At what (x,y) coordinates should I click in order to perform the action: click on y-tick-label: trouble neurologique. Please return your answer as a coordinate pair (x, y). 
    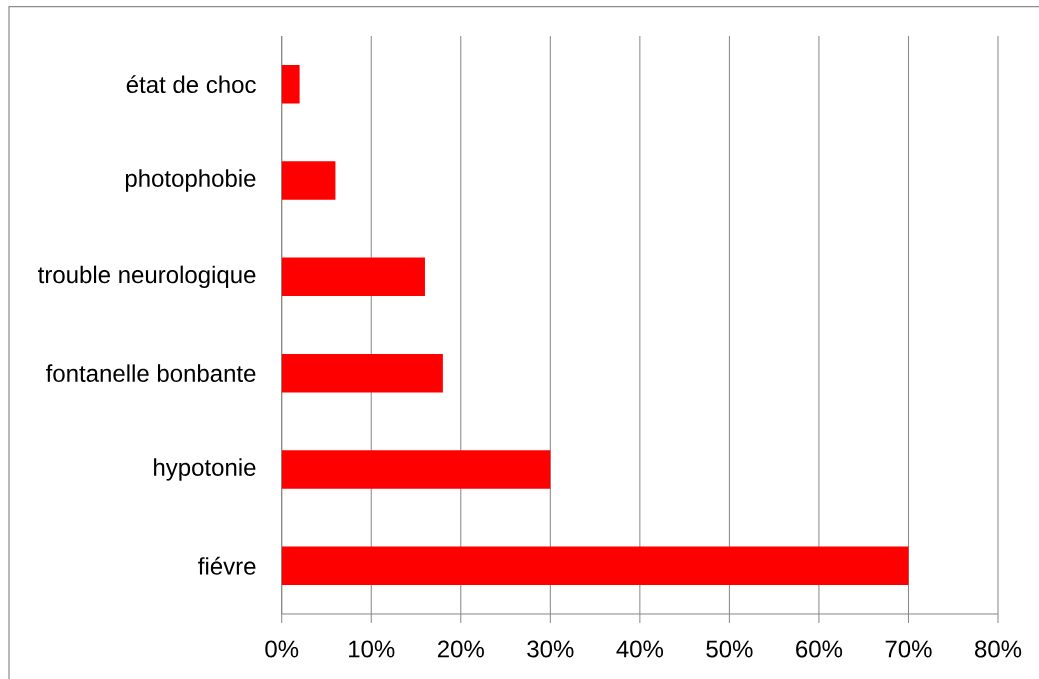
    Looking at the image, I should click on (147, 277).